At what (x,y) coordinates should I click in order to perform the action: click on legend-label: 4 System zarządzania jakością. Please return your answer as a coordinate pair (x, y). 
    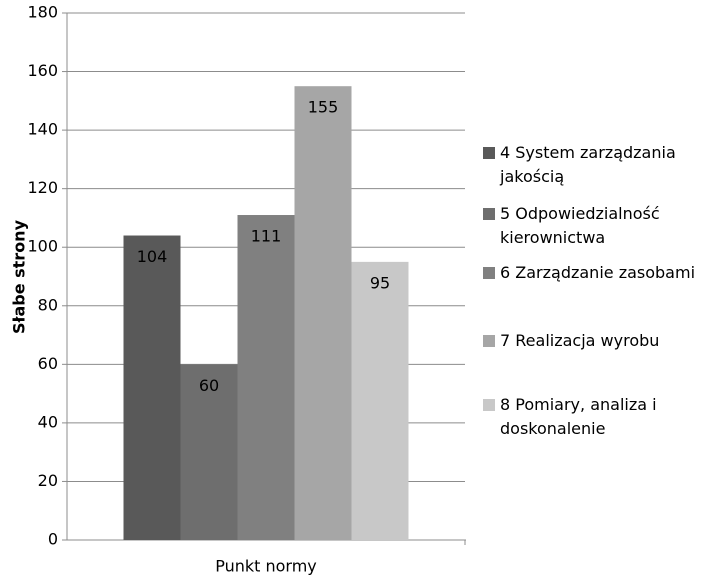
    Looking at the image, I should click on (588, 164).